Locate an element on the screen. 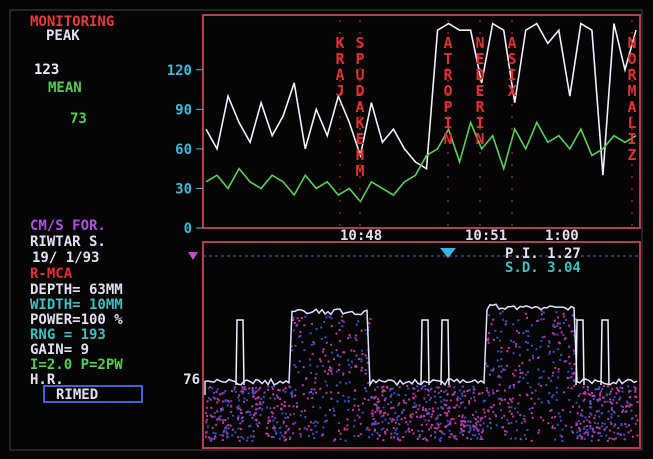  time-label: 1:00 is located at coordinates (562, 236).